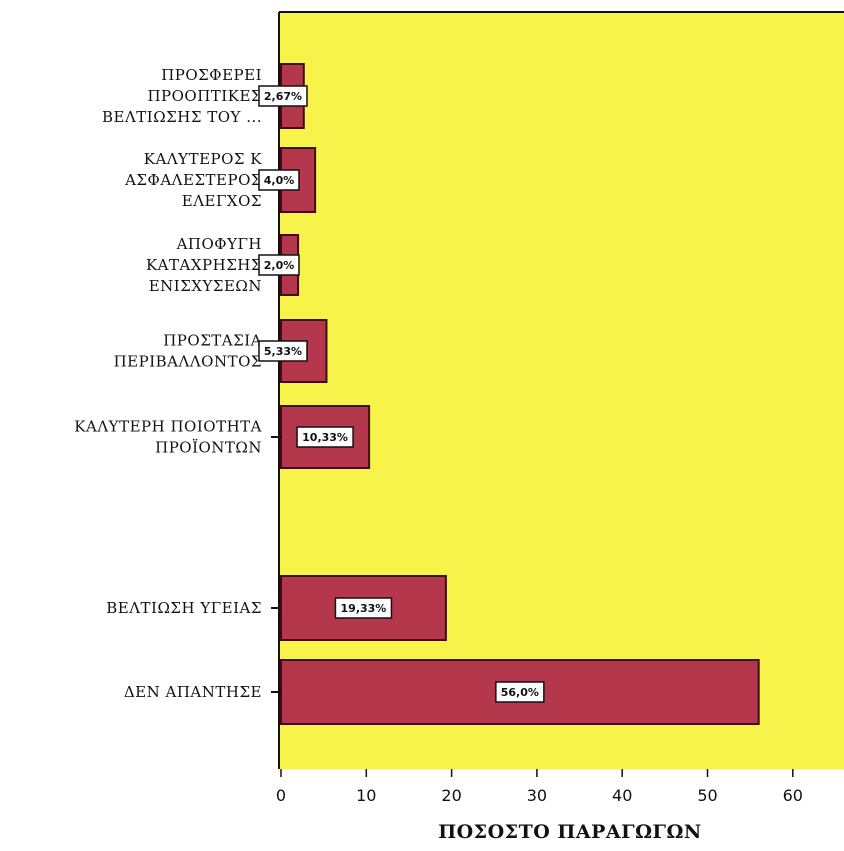 This screenshot has width=844, height=851. Describe the element at coordinates (570, 832) in the screenshot. I see `x-axis-title: ΠΟΣΟΣΤΟ ΠΑΡΑΓΩΓΩΝ` at that location.